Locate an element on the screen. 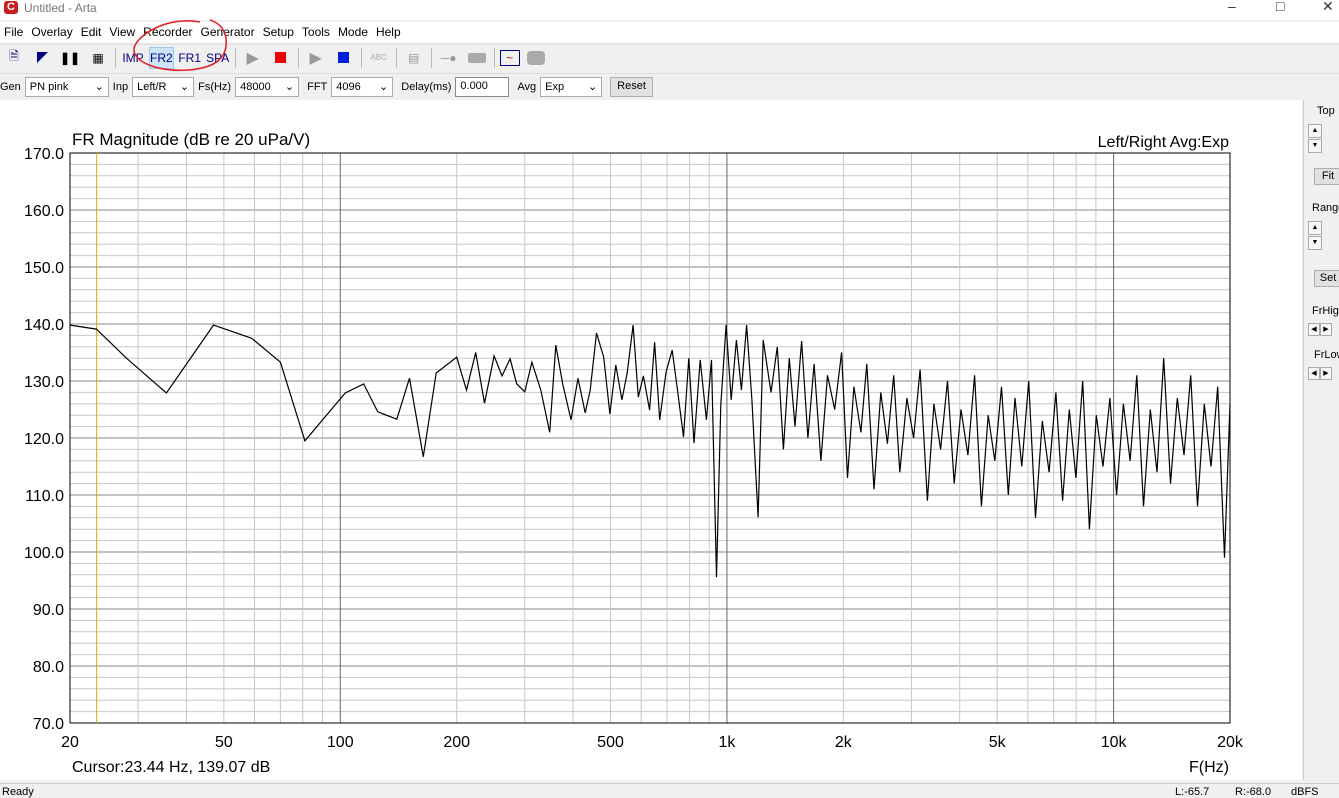  x-tick-label: 1k is located at coordinates (727, 742).